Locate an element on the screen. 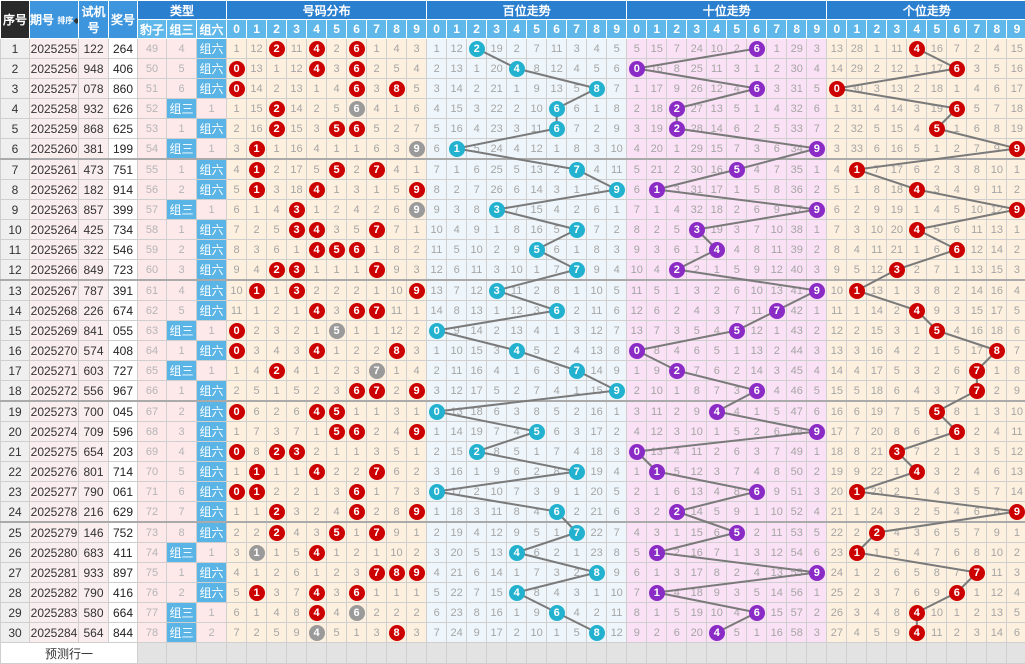  units-omission-cell: 7 is located at coordinates (897, 592).